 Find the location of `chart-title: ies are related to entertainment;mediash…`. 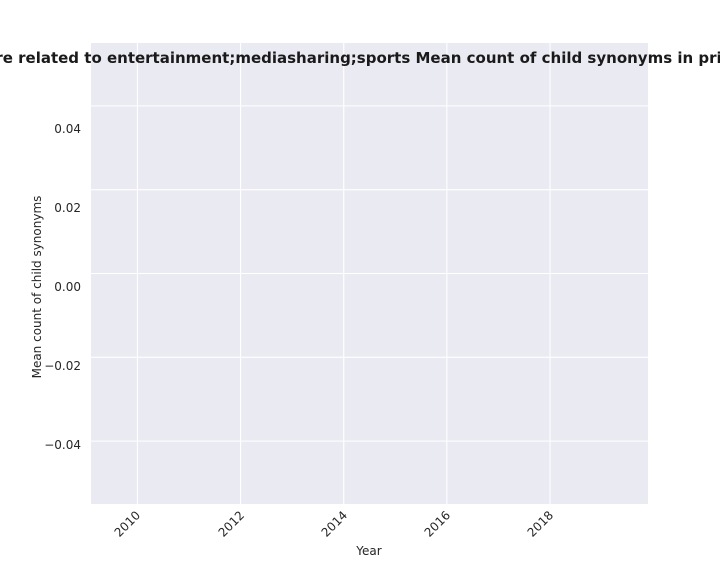

chart-title: ies are related to entertainment;mediash… is located at coordinates (360, 58).